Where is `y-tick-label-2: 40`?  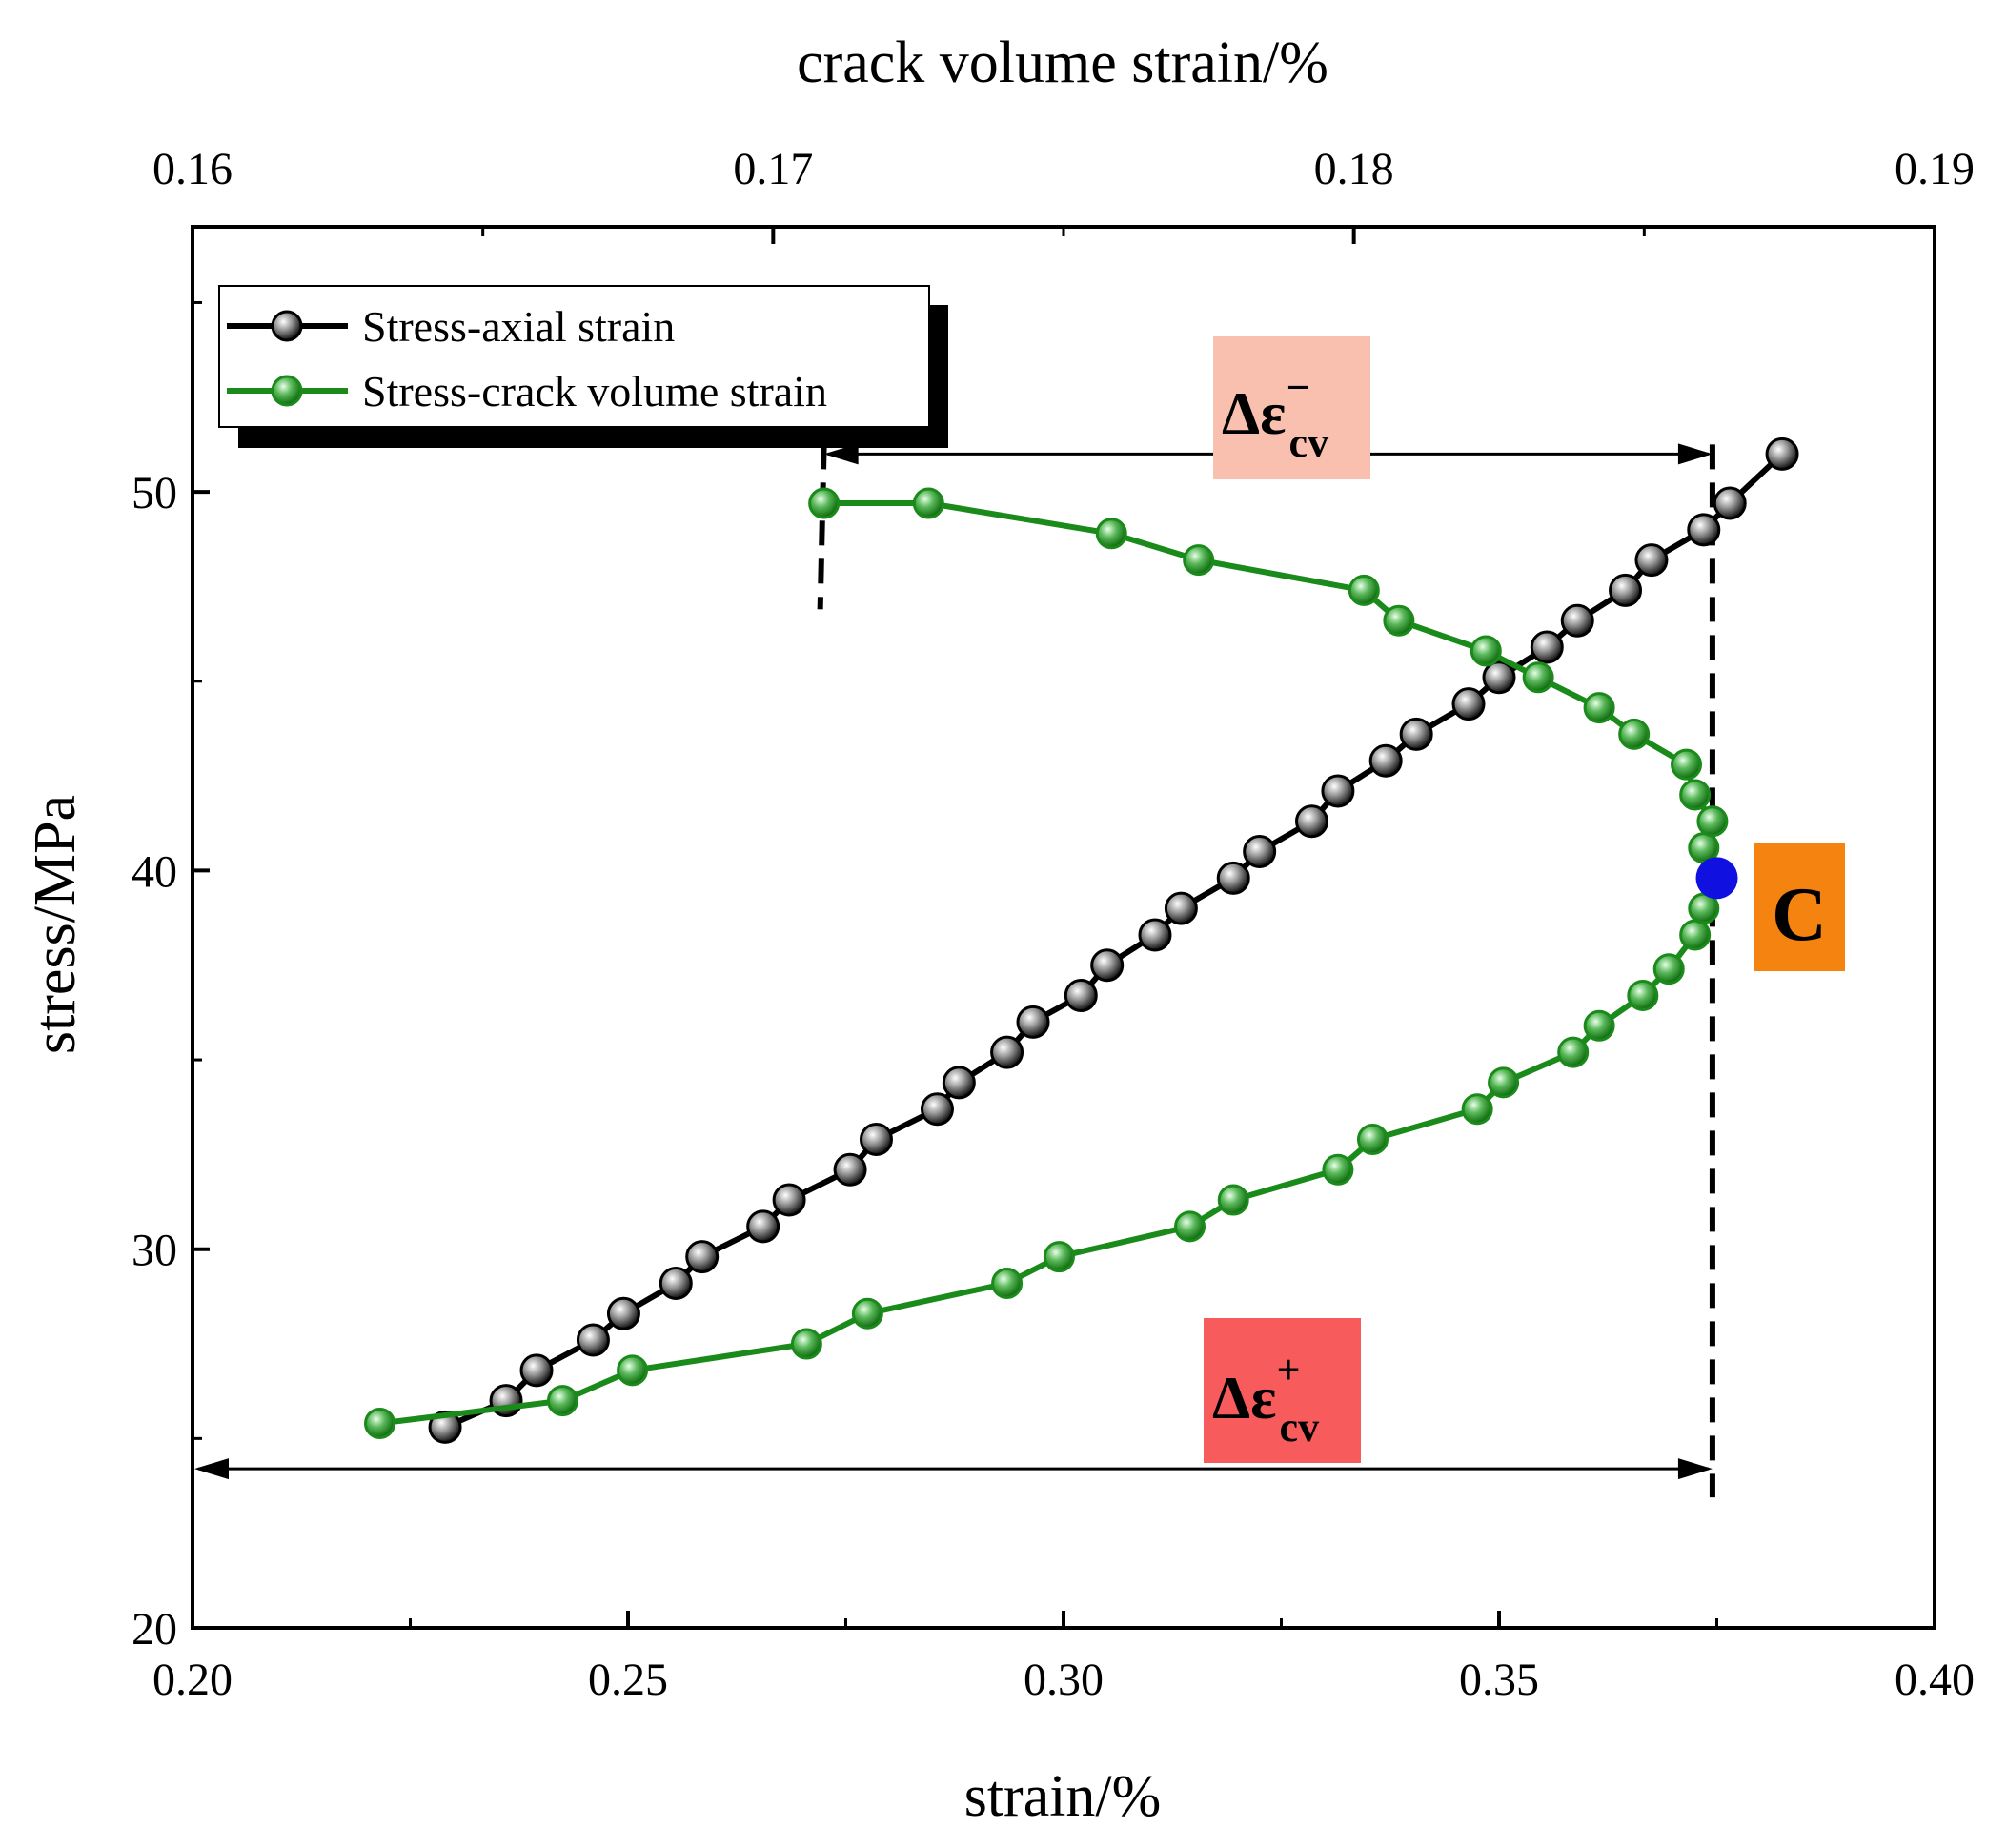
y-tick-label-2: 40 is located at coordinates (154, 871).